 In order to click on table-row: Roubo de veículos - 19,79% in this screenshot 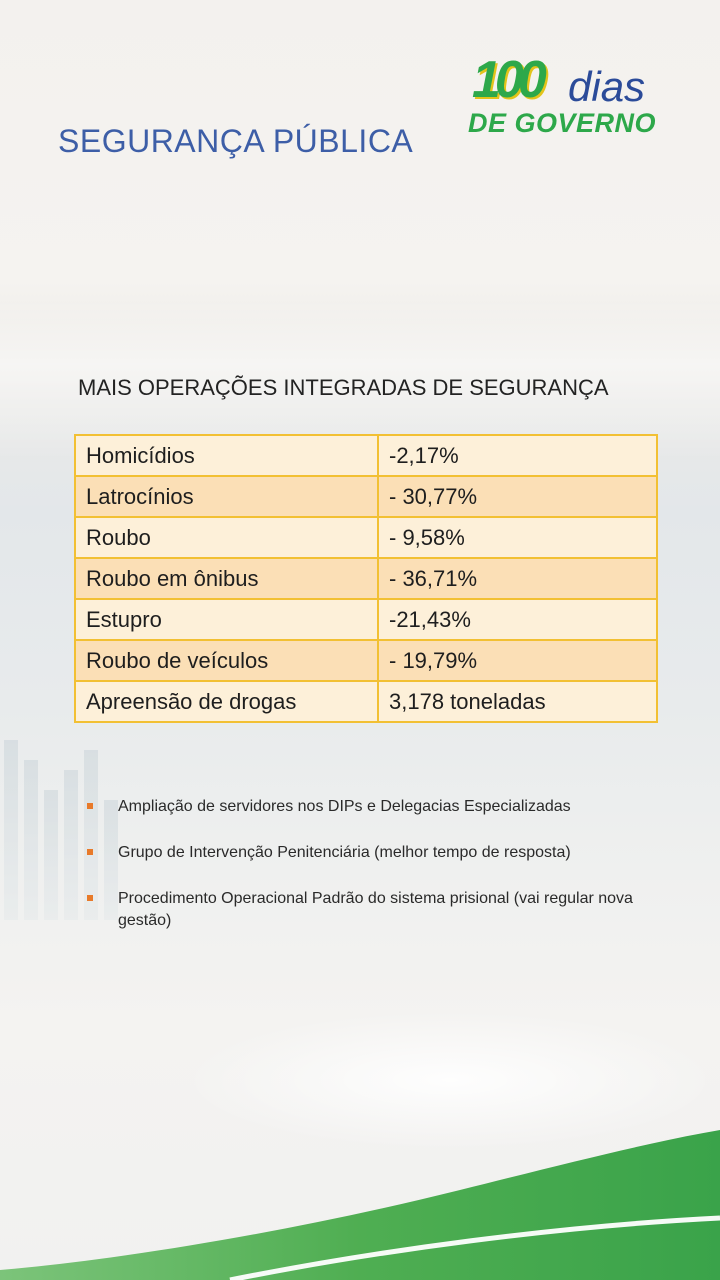, I will do `click(366, 660)`.